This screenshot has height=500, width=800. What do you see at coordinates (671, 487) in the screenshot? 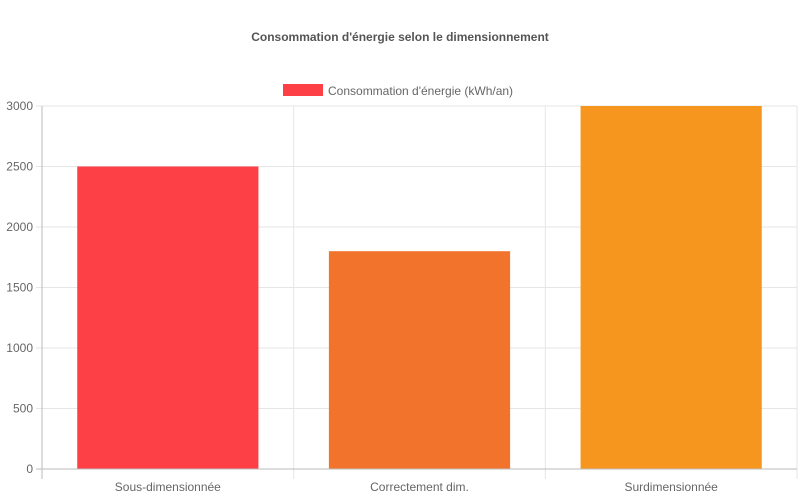
I see `x-tick-label: Surdimensionnée` at bounding box center [671, 487].